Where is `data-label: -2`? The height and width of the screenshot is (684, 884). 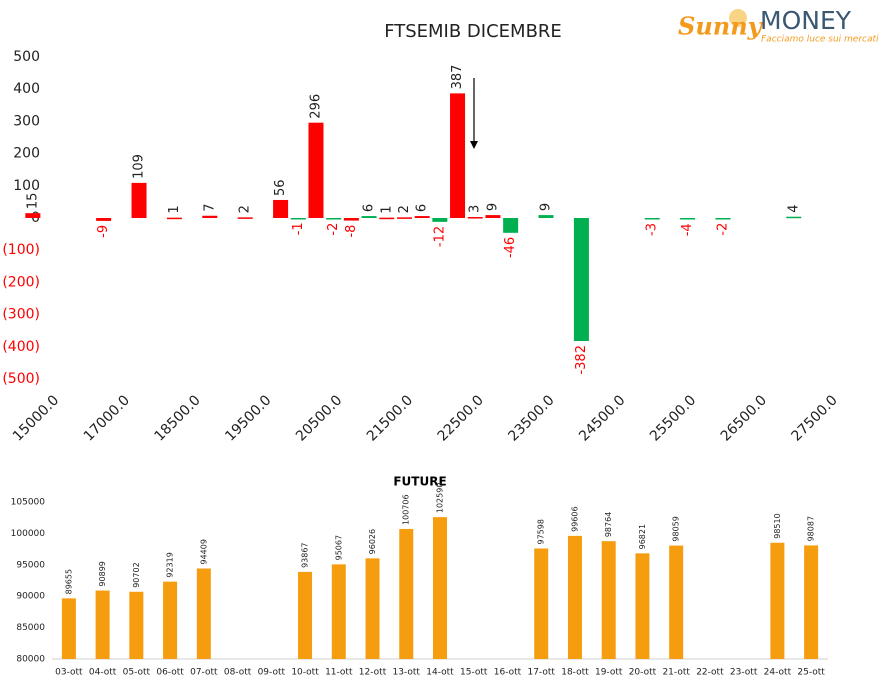
data-label: -2 is located at coordinates (333, 229).